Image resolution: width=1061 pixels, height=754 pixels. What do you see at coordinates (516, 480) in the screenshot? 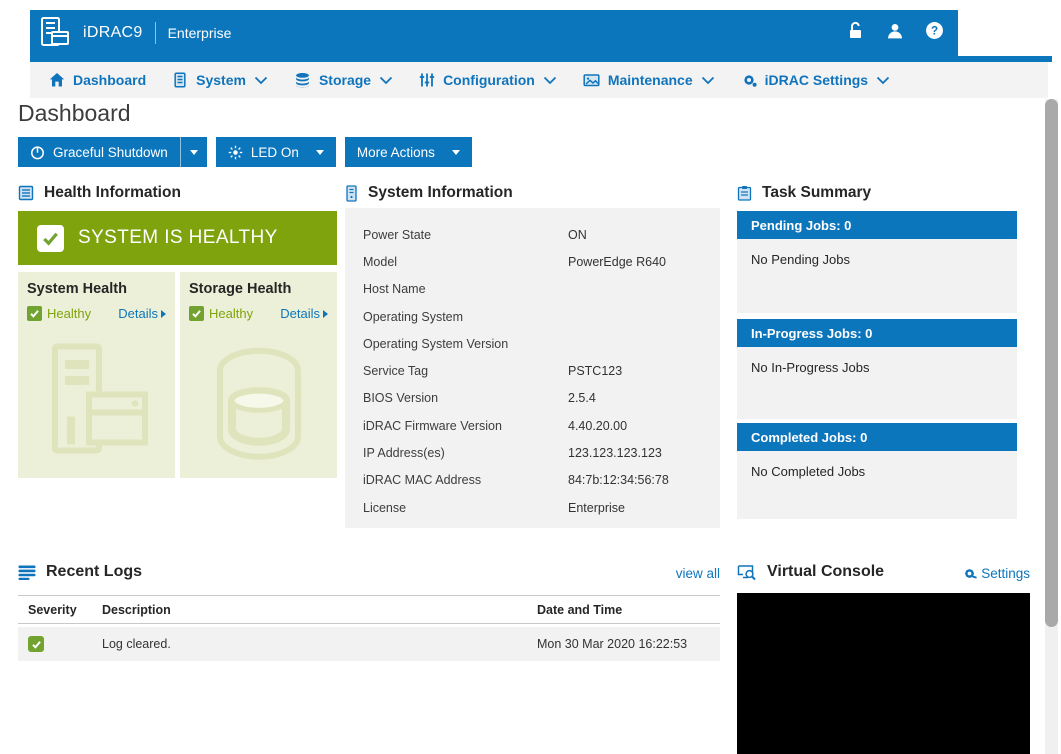
I see `info-row: iDRAC MAC Address 84:7b:12:34:56:78` at bounding box center [516, 480].